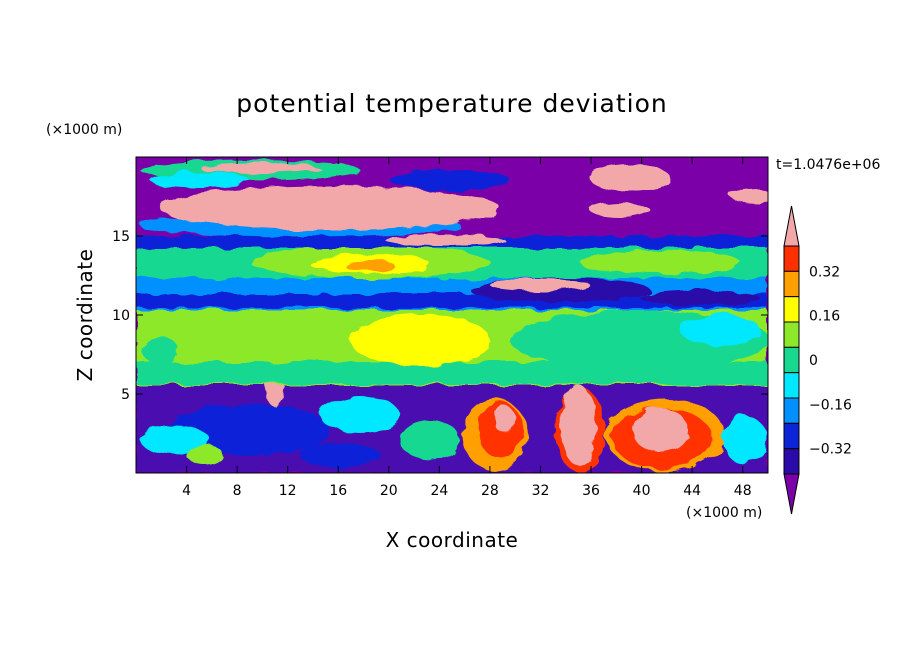  Describe the element at coordinates (288, 491) in the screenshot. I see `x-tick-label: 12` at that location.